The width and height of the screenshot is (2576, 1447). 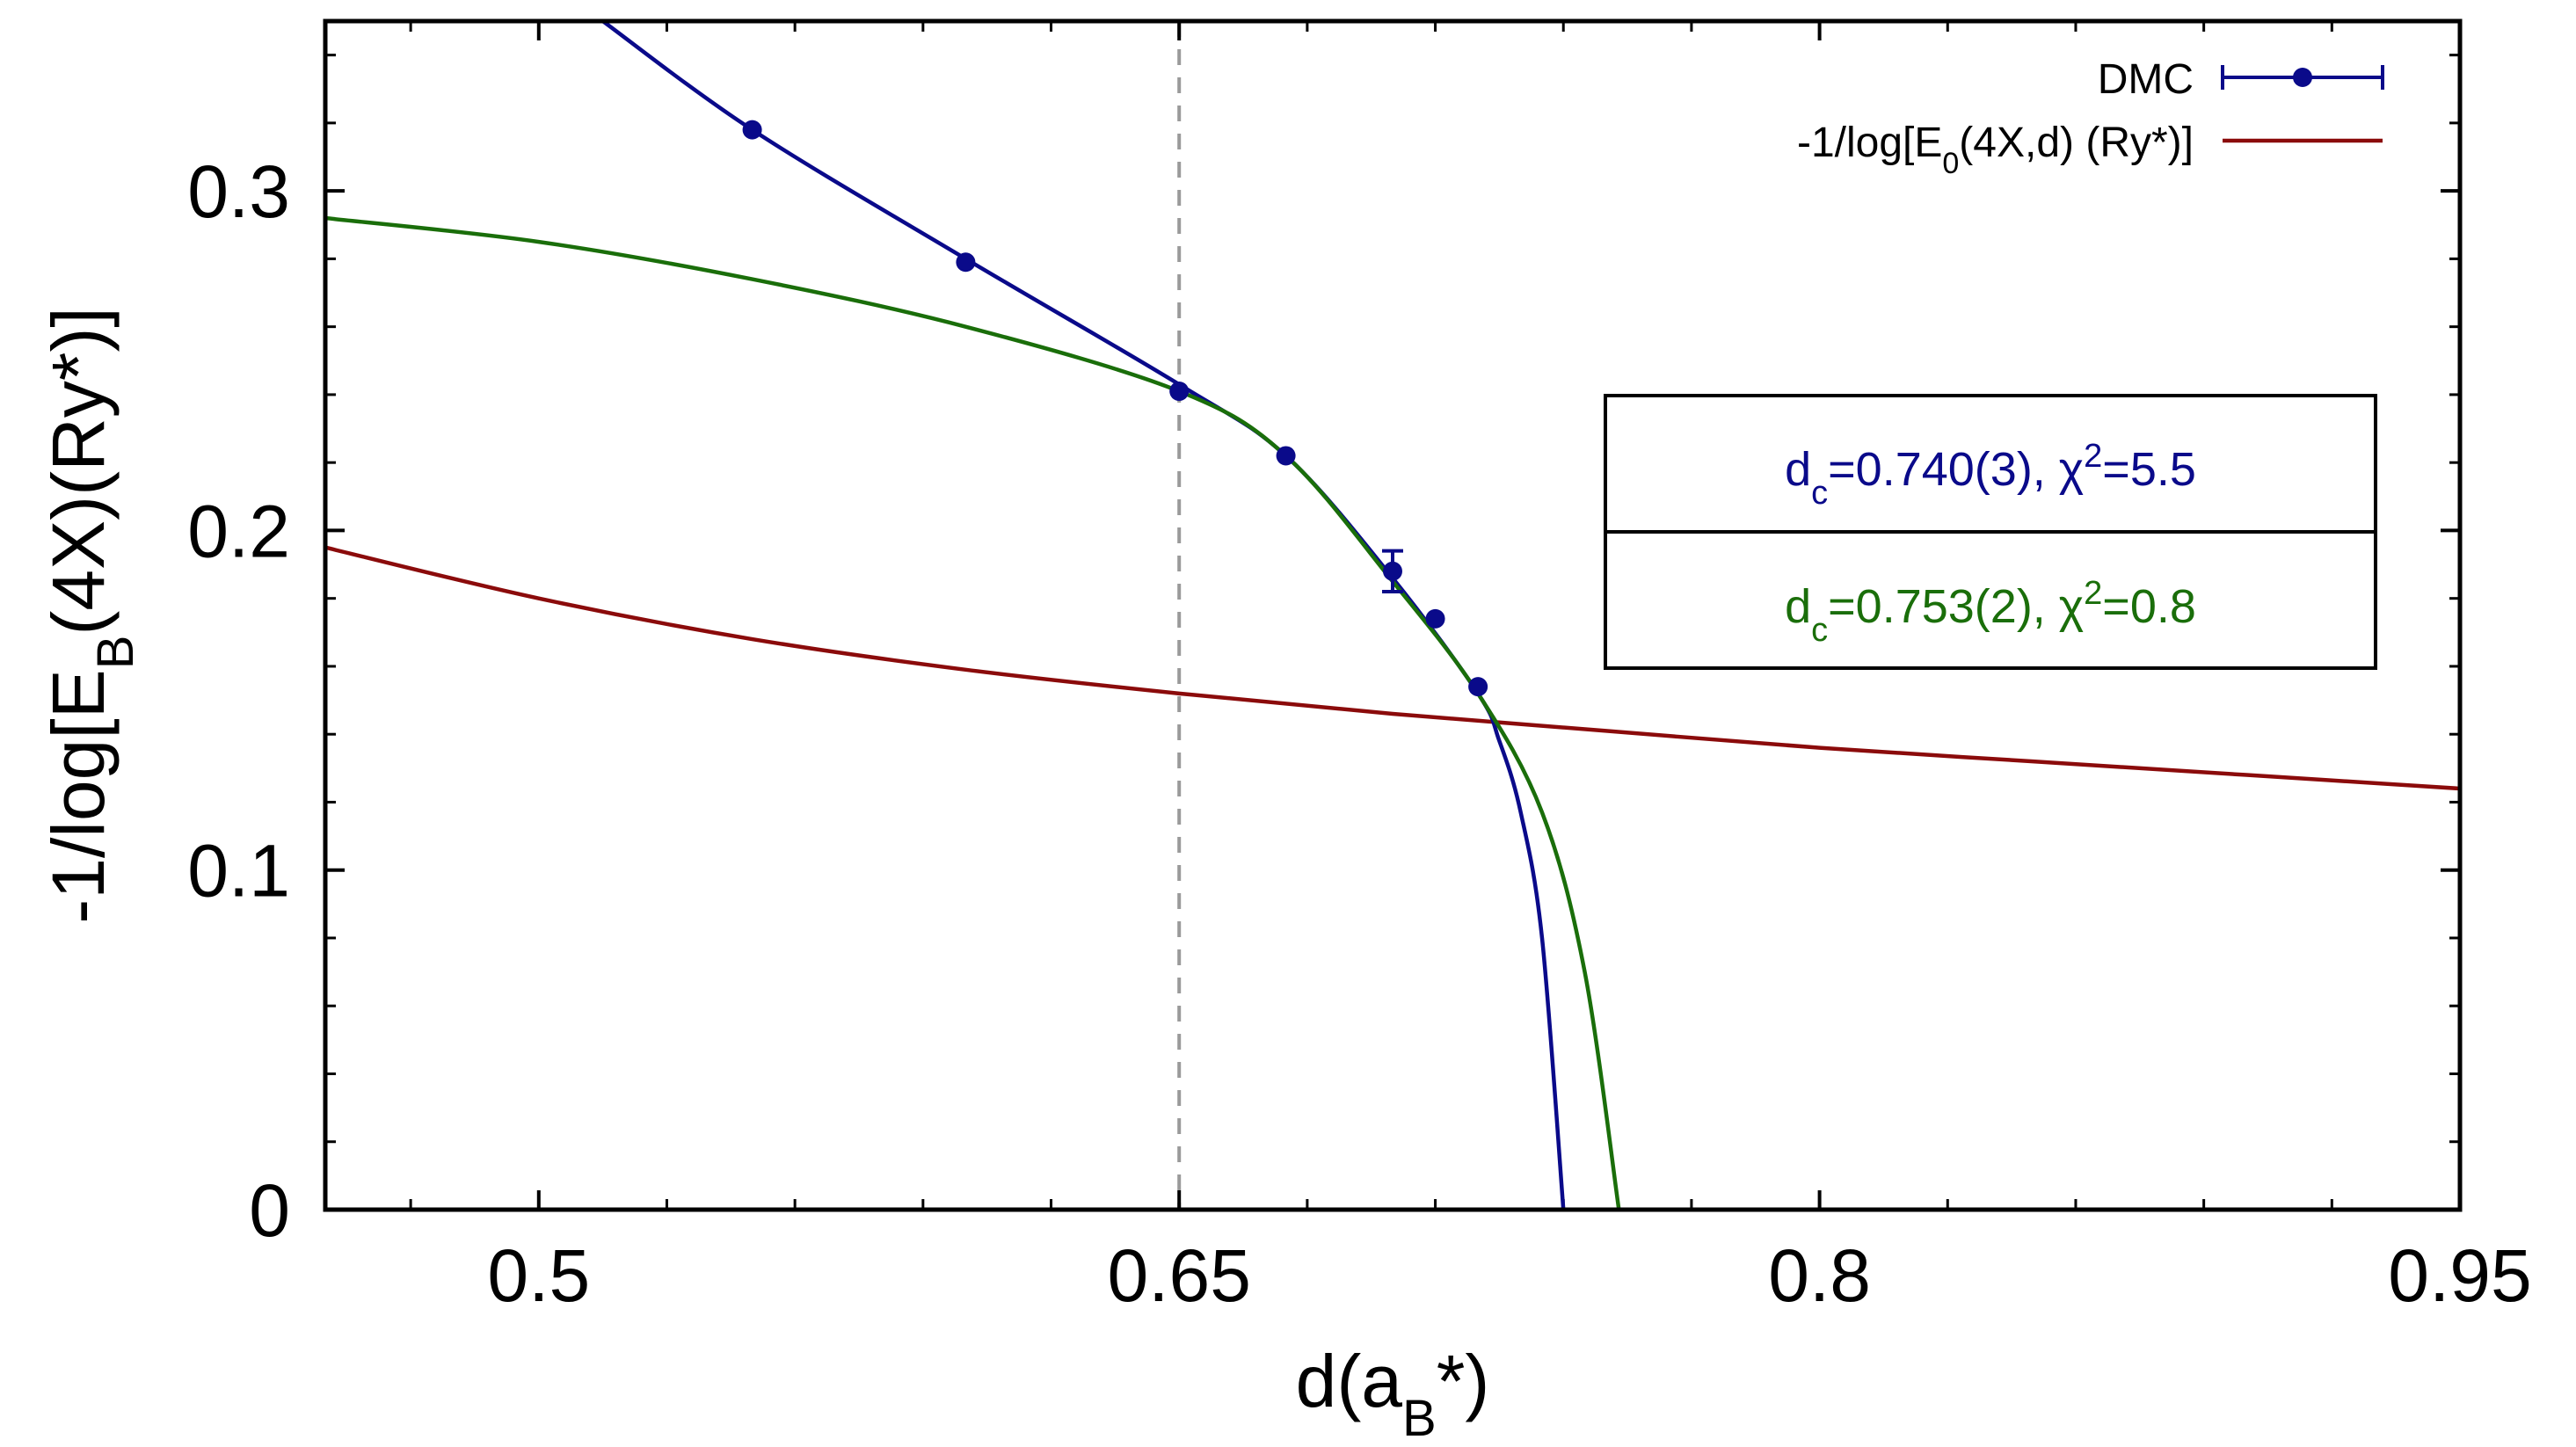 What do you see at coordinates (1392, 668) in the screenshot?
I see `curve--1-log-e0-4x-d-ry-` at bounding box center [1392, 668].